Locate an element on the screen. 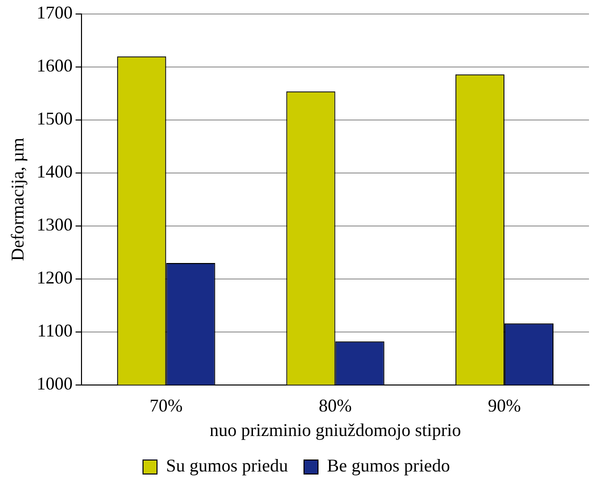 This screenshot has width=615, height=490. x-tick-label: 70% is located at coordinates (166, 405).